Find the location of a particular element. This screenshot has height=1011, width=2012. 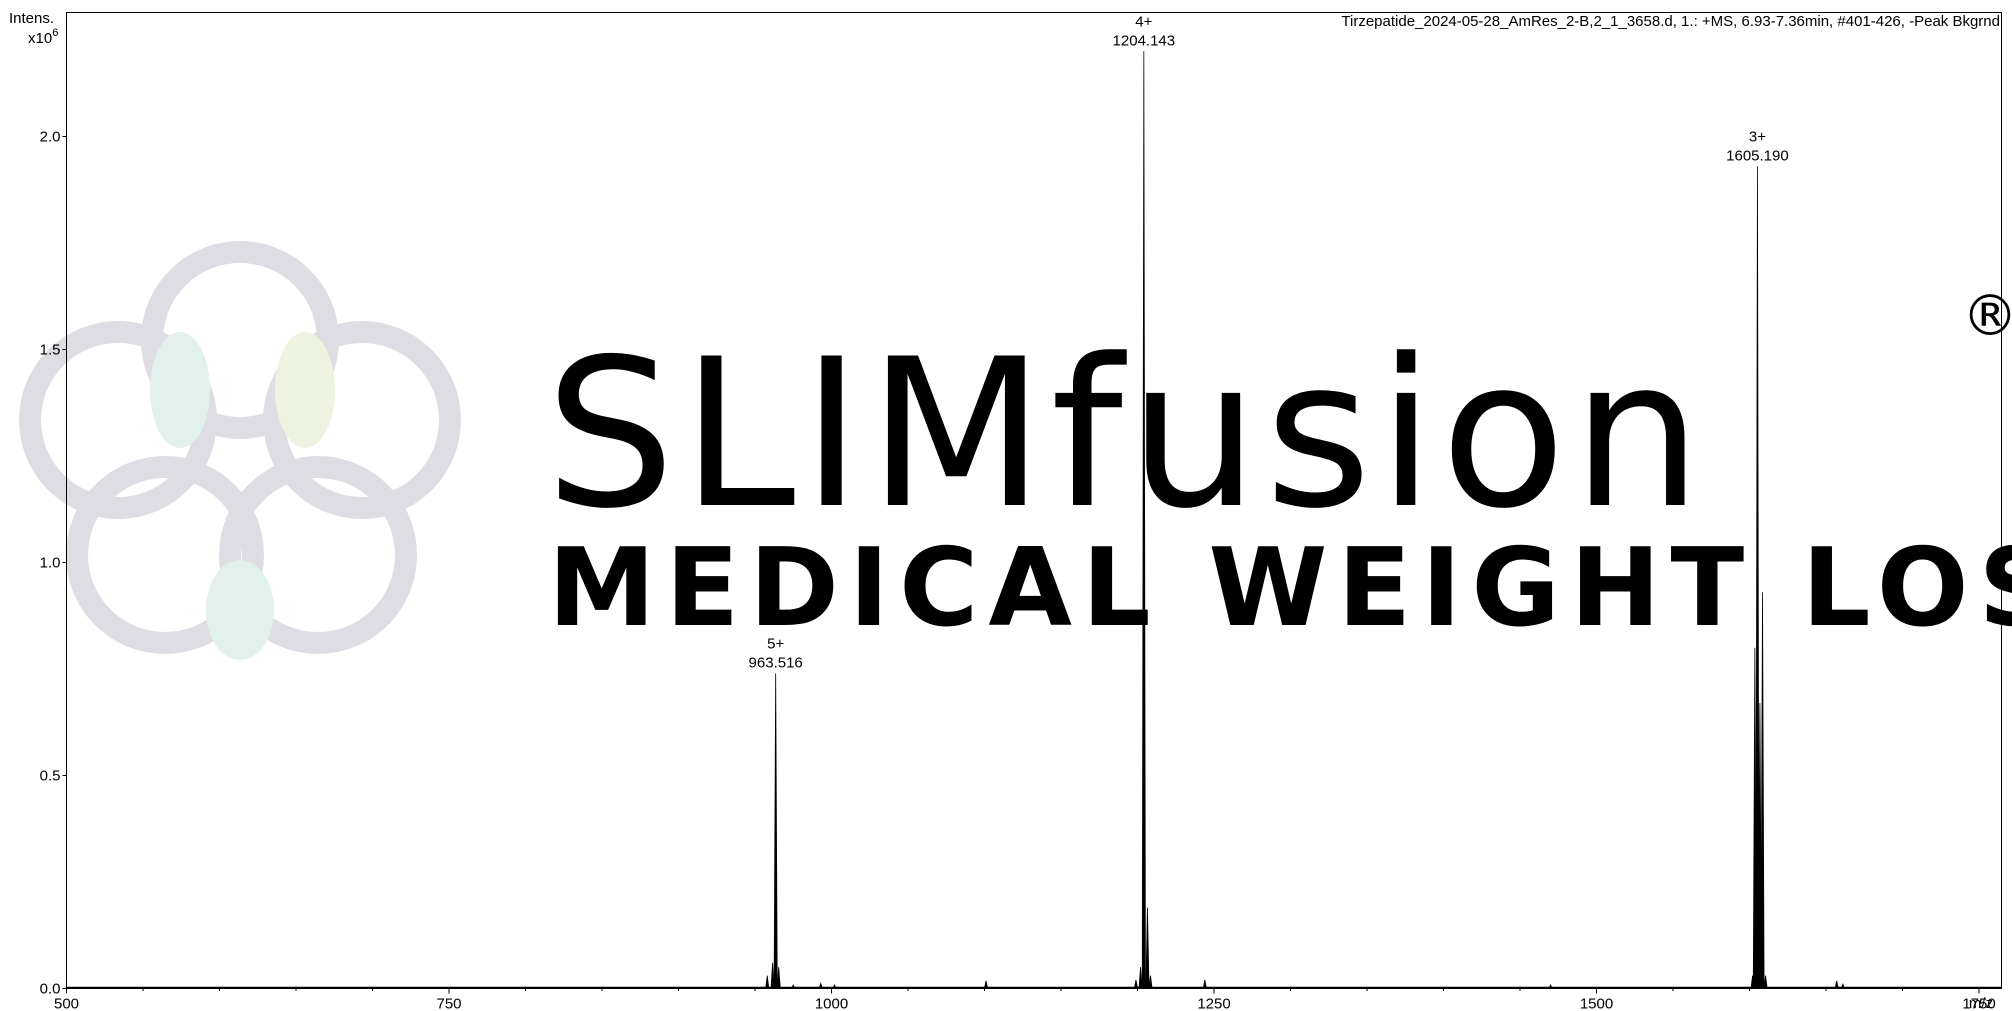

y-tick-label: 1.5 is located at coordinates (50, 350).